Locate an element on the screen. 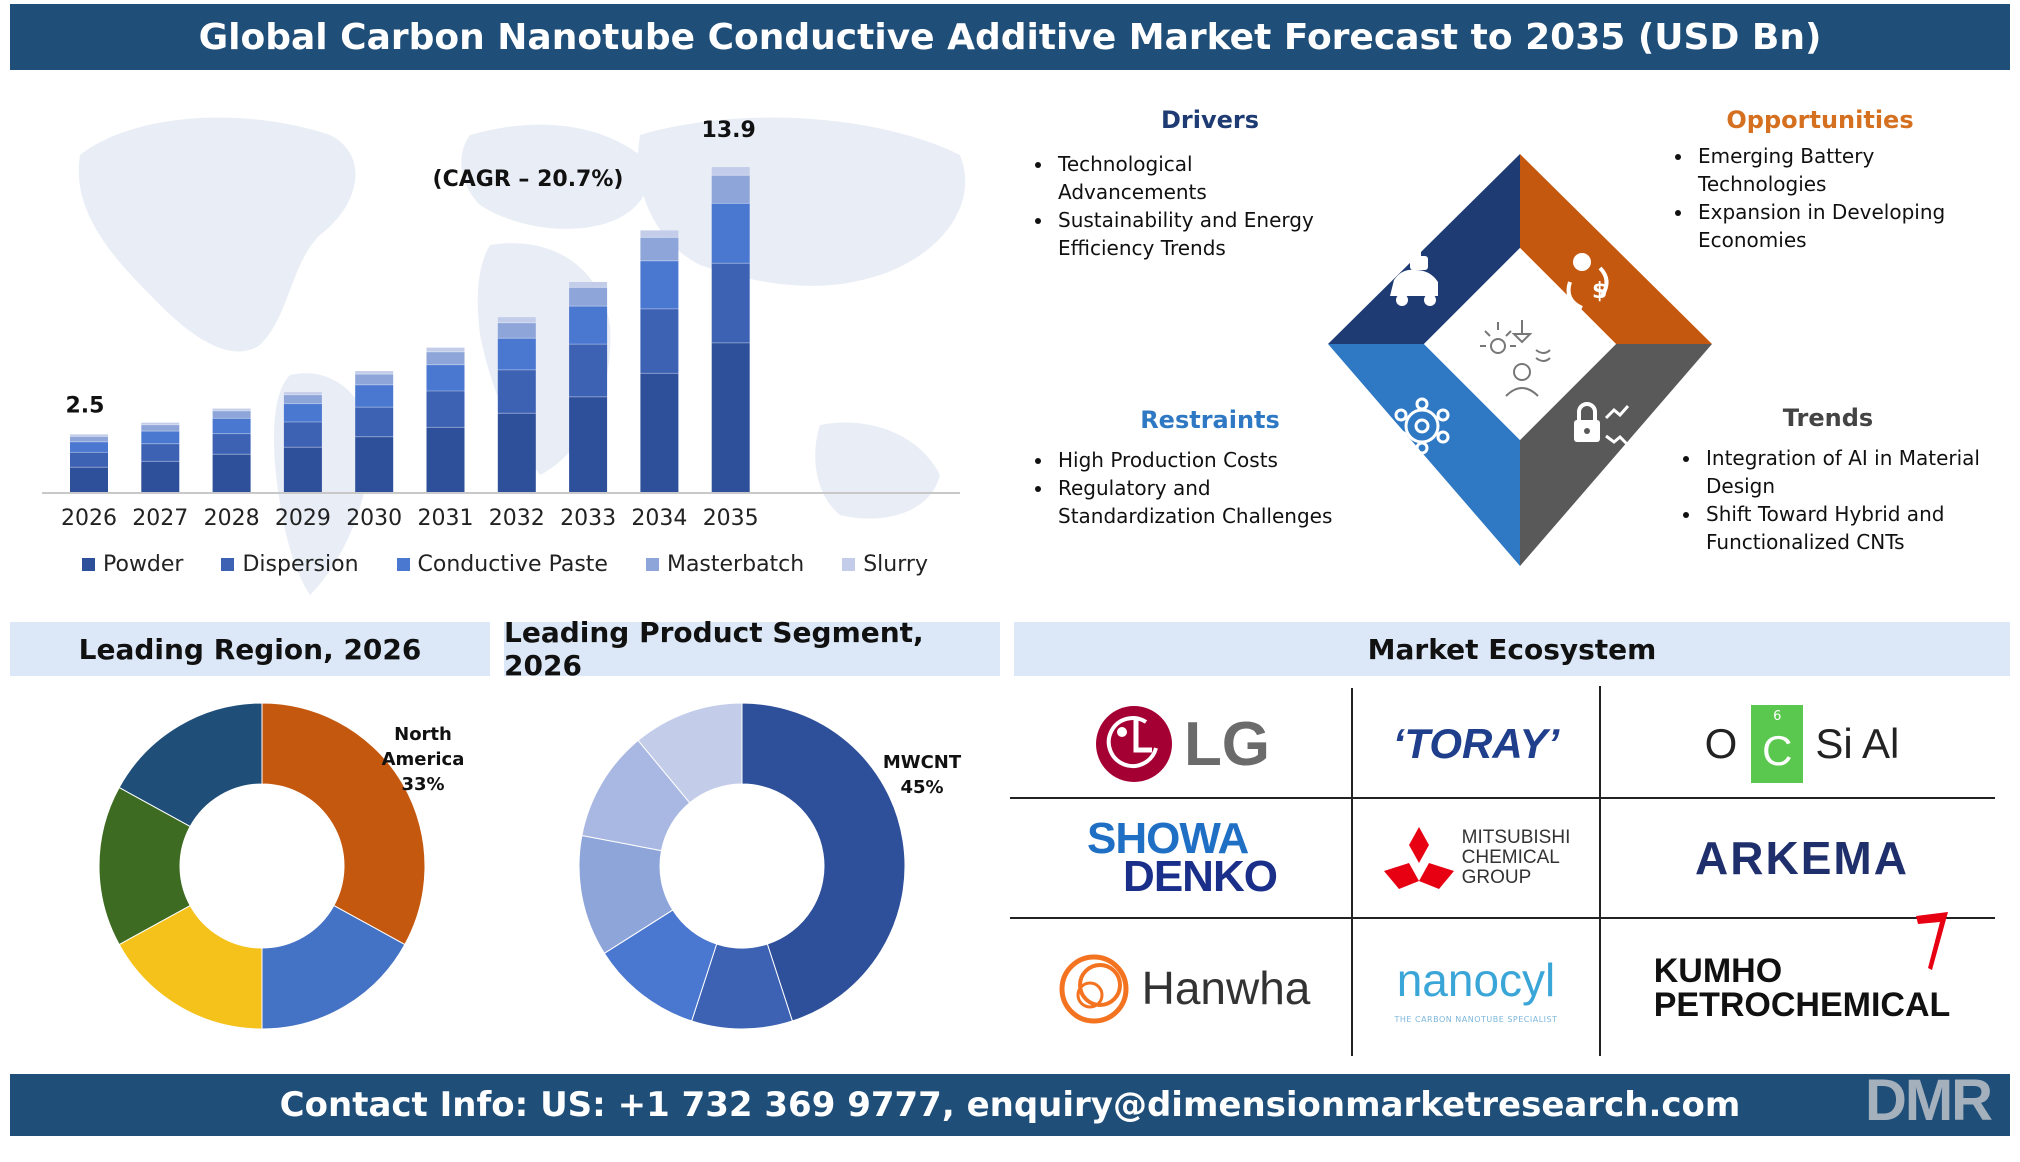 The image size is (2020, 1162). ocsial-o: O is located at coordinates (1721, 743).